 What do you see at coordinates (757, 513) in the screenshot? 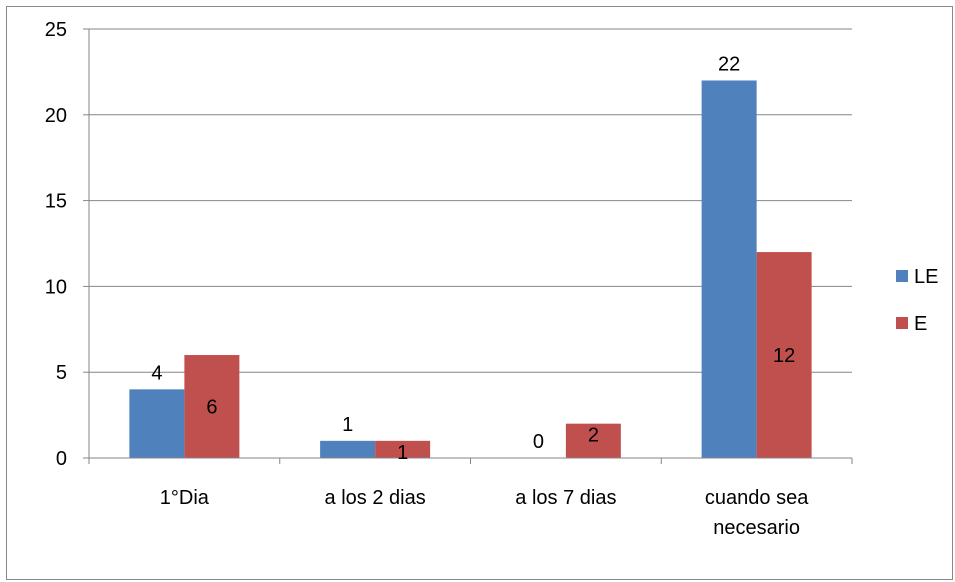
I see `x-category-label: cuando sea necesario` at bounding box center [757, 513].